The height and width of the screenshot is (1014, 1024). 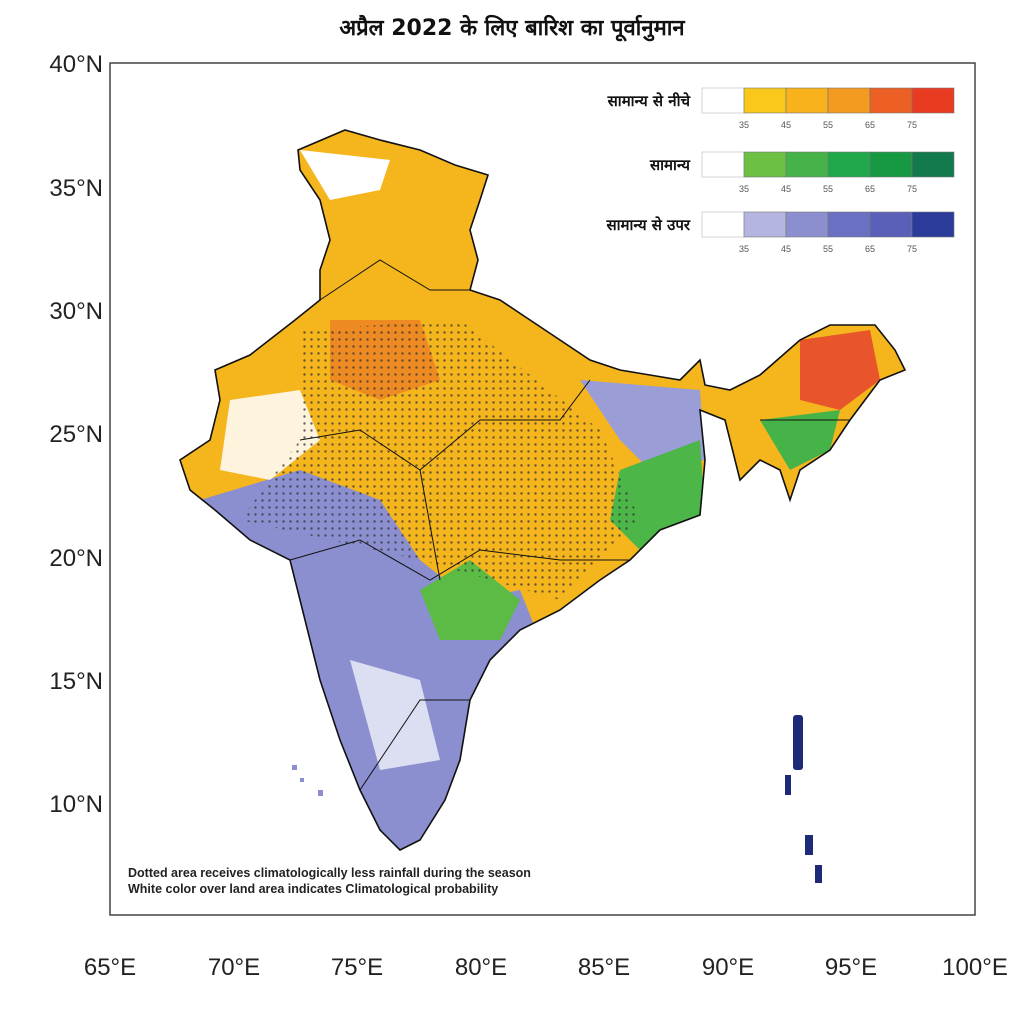 I want to click on x-tick-label: 70°E, so click(x=234, y=967).